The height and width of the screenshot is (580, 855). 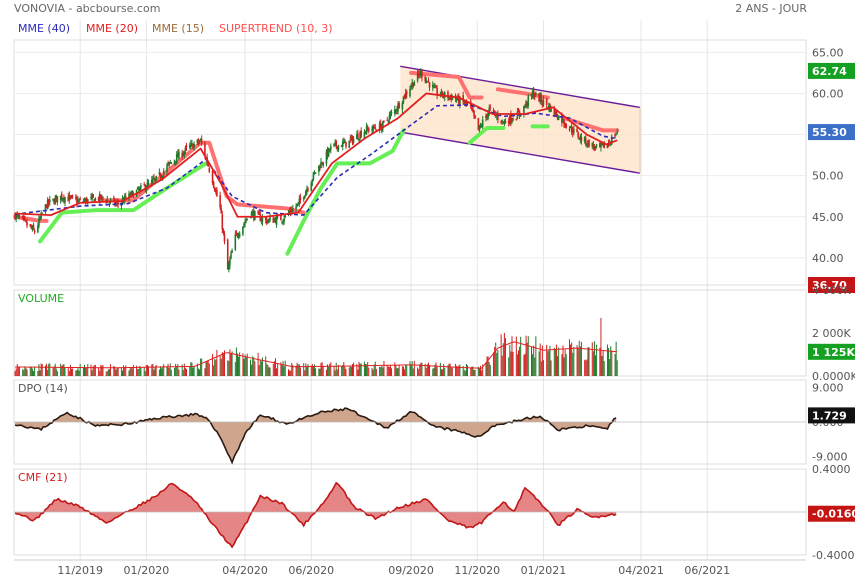 What do you see at coordinates (833, 352) in the screenshot?
I see `volume-badge-label: 1 125K` at bounding box center [833, 352].